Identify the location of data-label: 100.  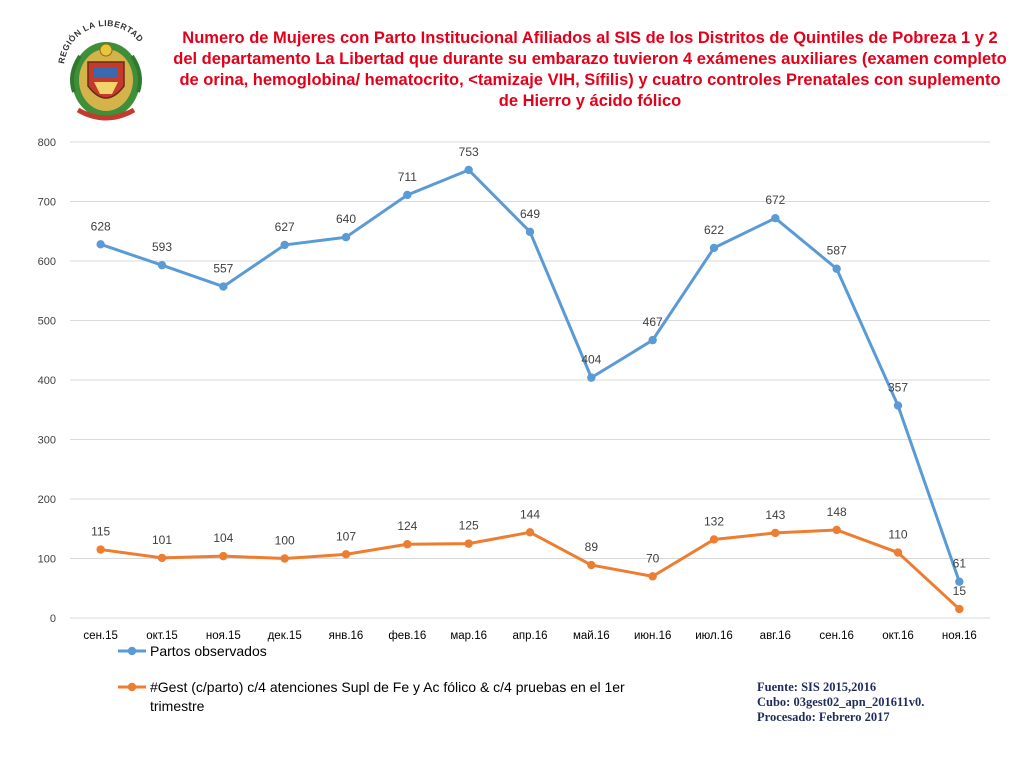
(285, 541).